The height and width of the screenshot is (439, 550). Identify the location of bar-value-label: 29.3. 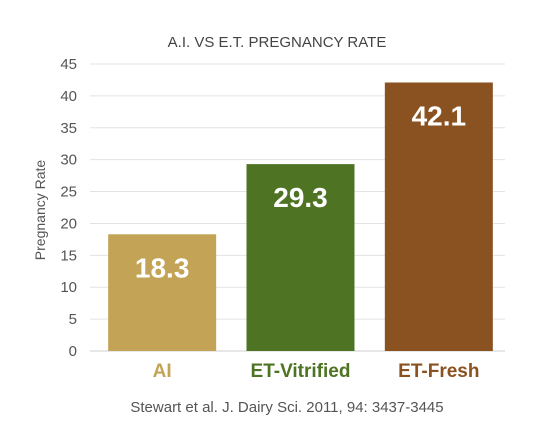
(300, 197).